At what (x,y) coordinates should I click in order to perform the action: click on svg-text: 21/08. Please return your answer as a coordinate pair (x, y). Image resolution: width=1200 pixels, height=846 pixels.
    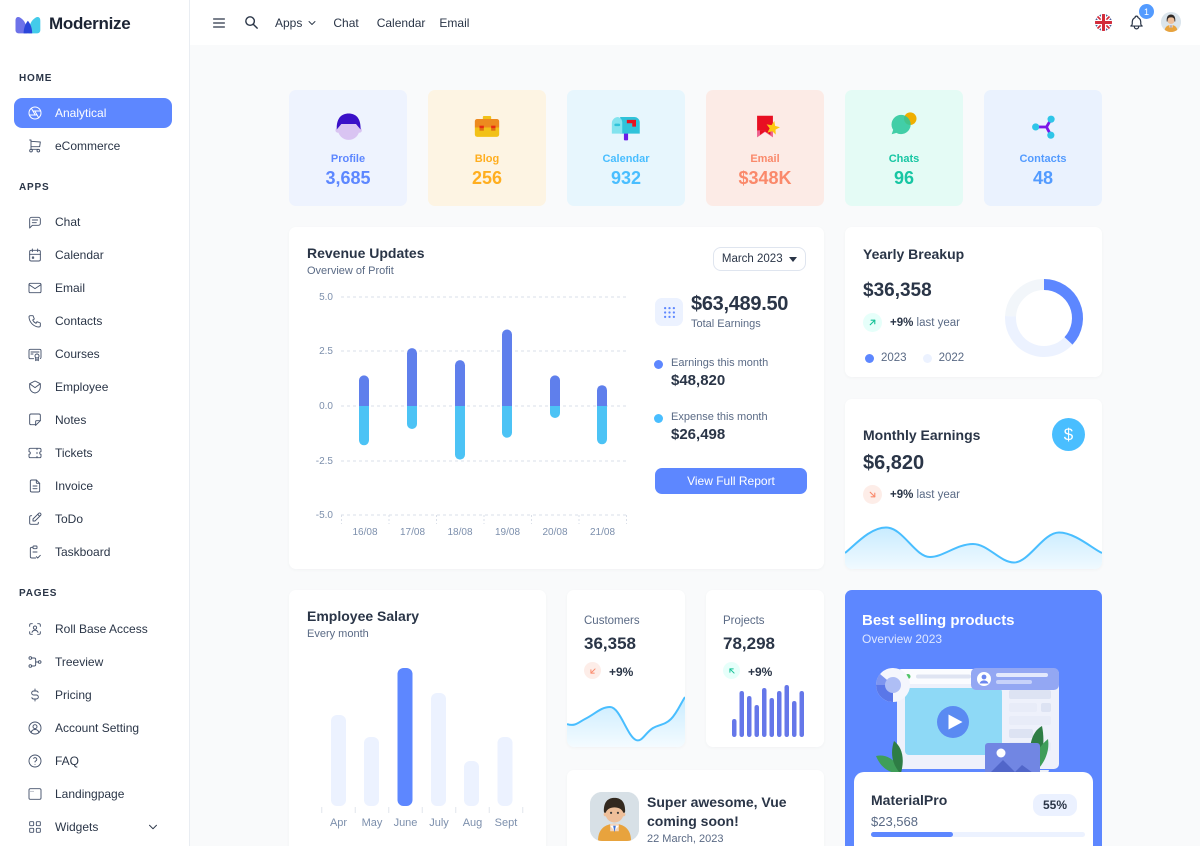
    Looking at the image, I should click on (602, 532).